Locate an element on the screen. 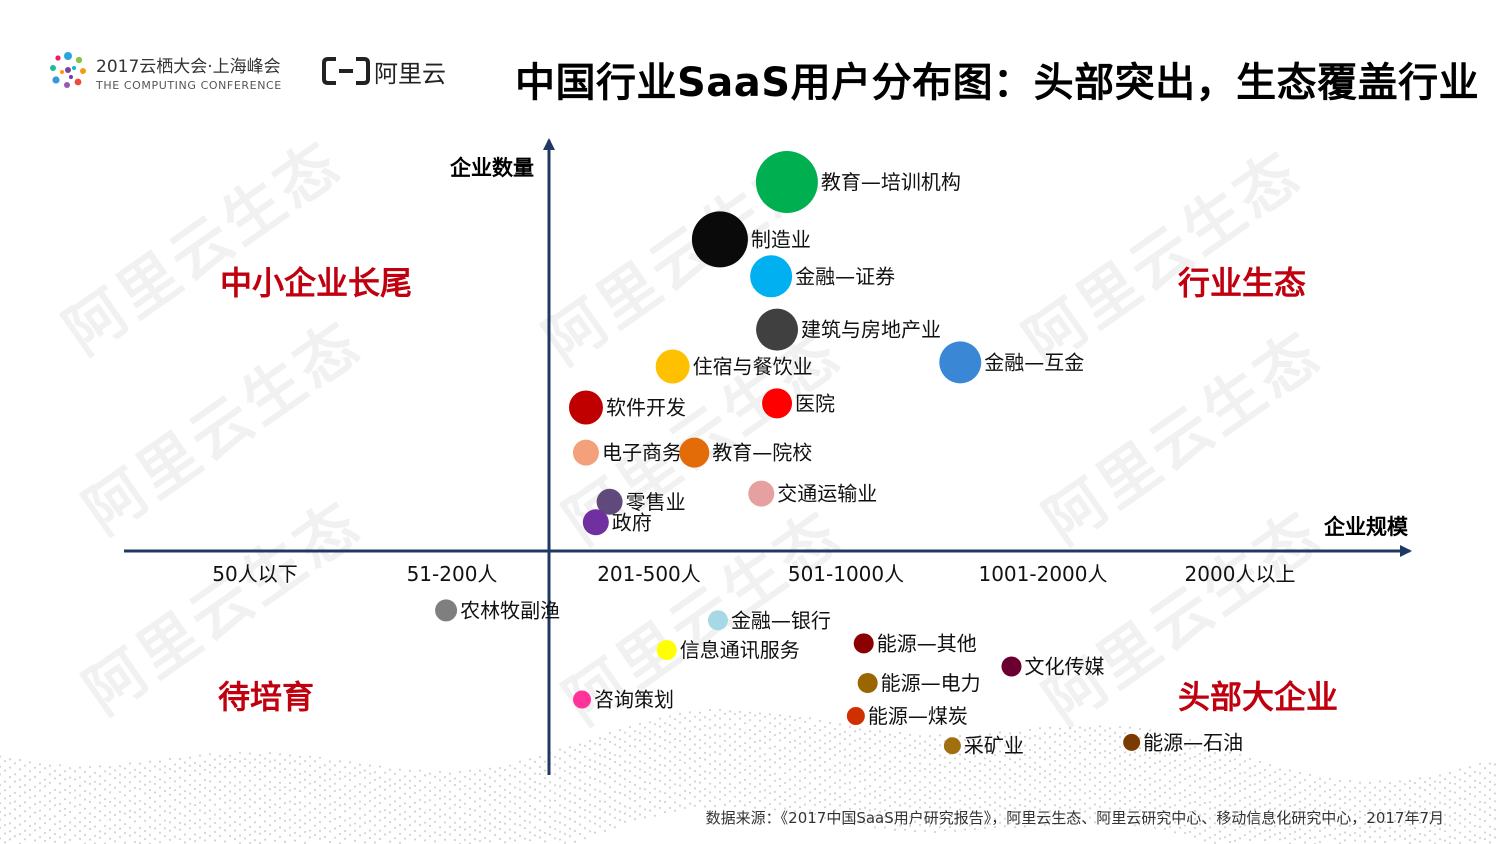 The height and width of the screenshot is (844, 1500). x-tick-label: 50人以下 is located at coordinates (254, 574).